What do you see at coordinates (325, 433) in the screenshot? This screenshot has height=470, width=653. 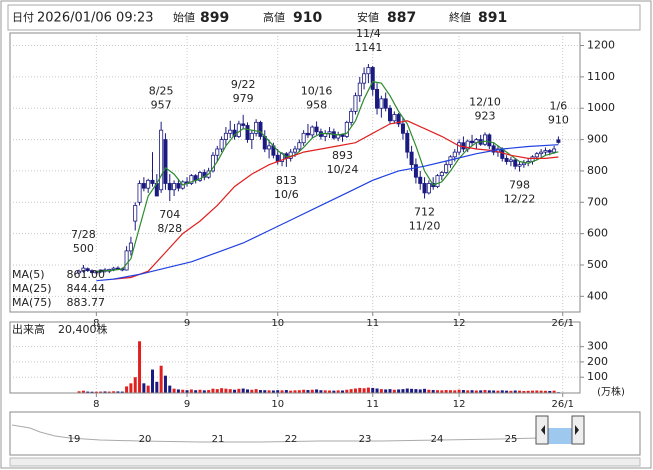 I see `navigator` at bounding box center [325, 433].